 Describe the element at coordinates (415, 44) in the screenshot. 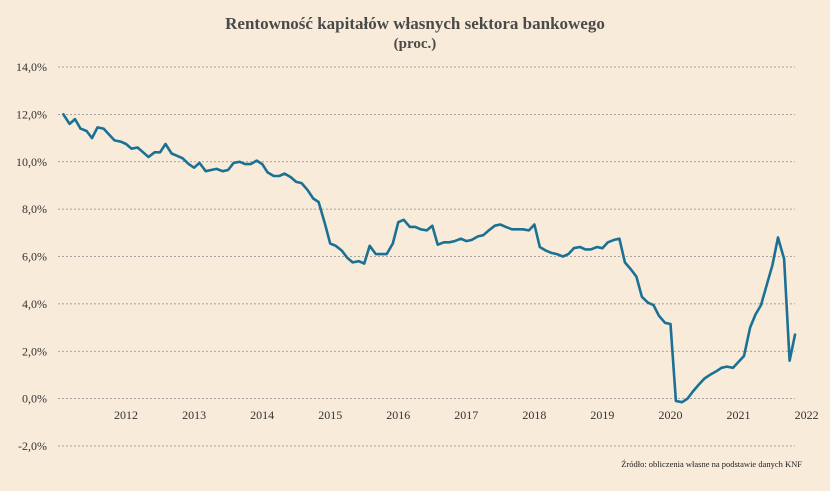

I see `chart-subtitle: (proc.)` at that location.